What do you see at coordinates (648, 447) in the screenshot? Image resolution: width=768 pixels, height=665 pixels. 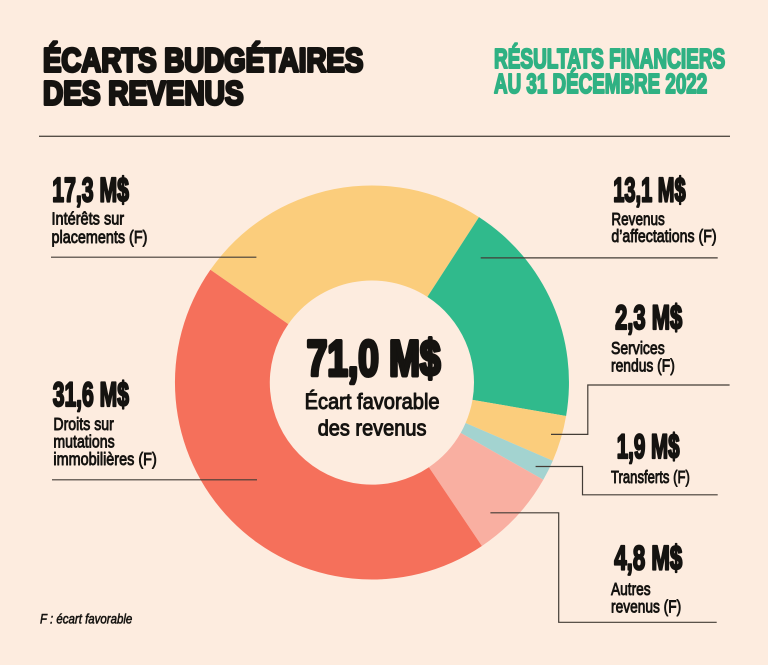 I see `svg-text: 1,9 M$` at bounding box center [648, 447].